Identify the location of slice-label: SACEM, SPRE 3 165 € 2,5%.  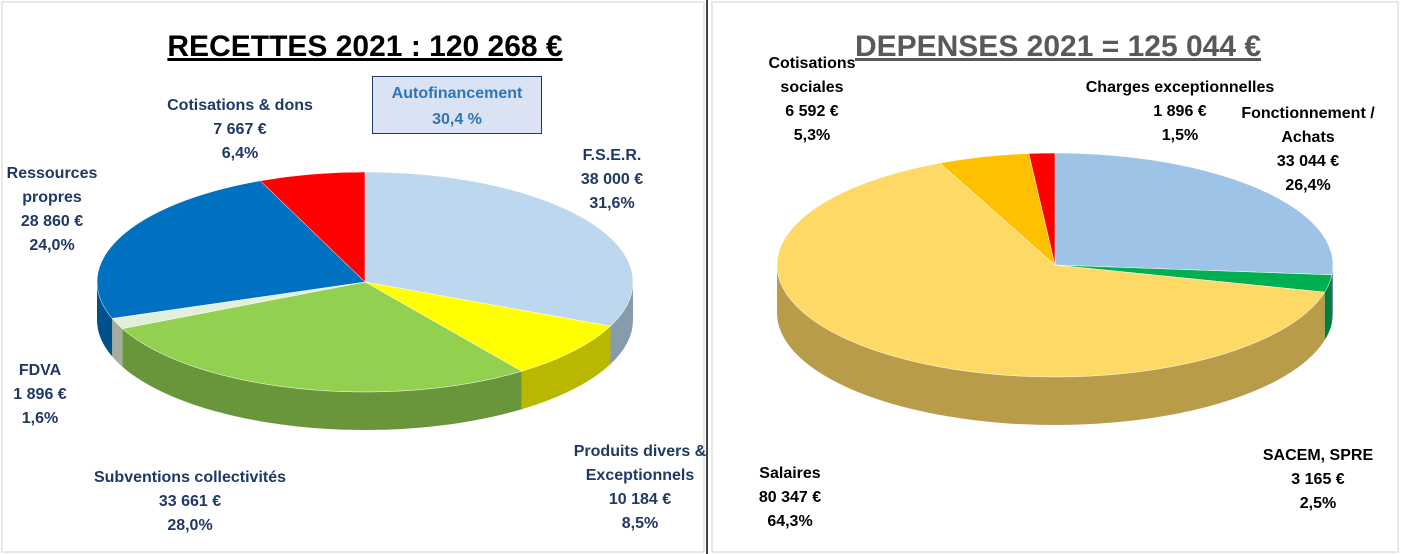
(1318, 480).